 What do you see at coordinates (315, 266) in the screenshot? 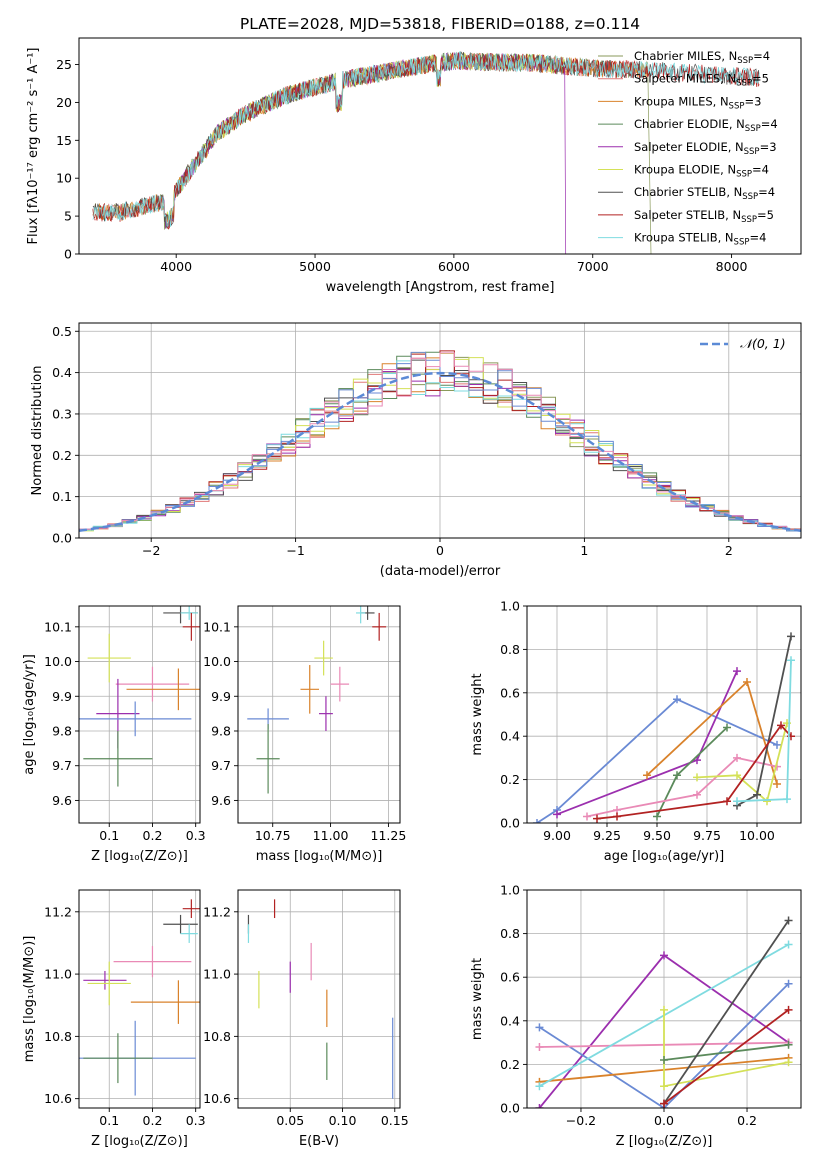
I see `x-tick-label: 5000` at bounding box center [315, 266].